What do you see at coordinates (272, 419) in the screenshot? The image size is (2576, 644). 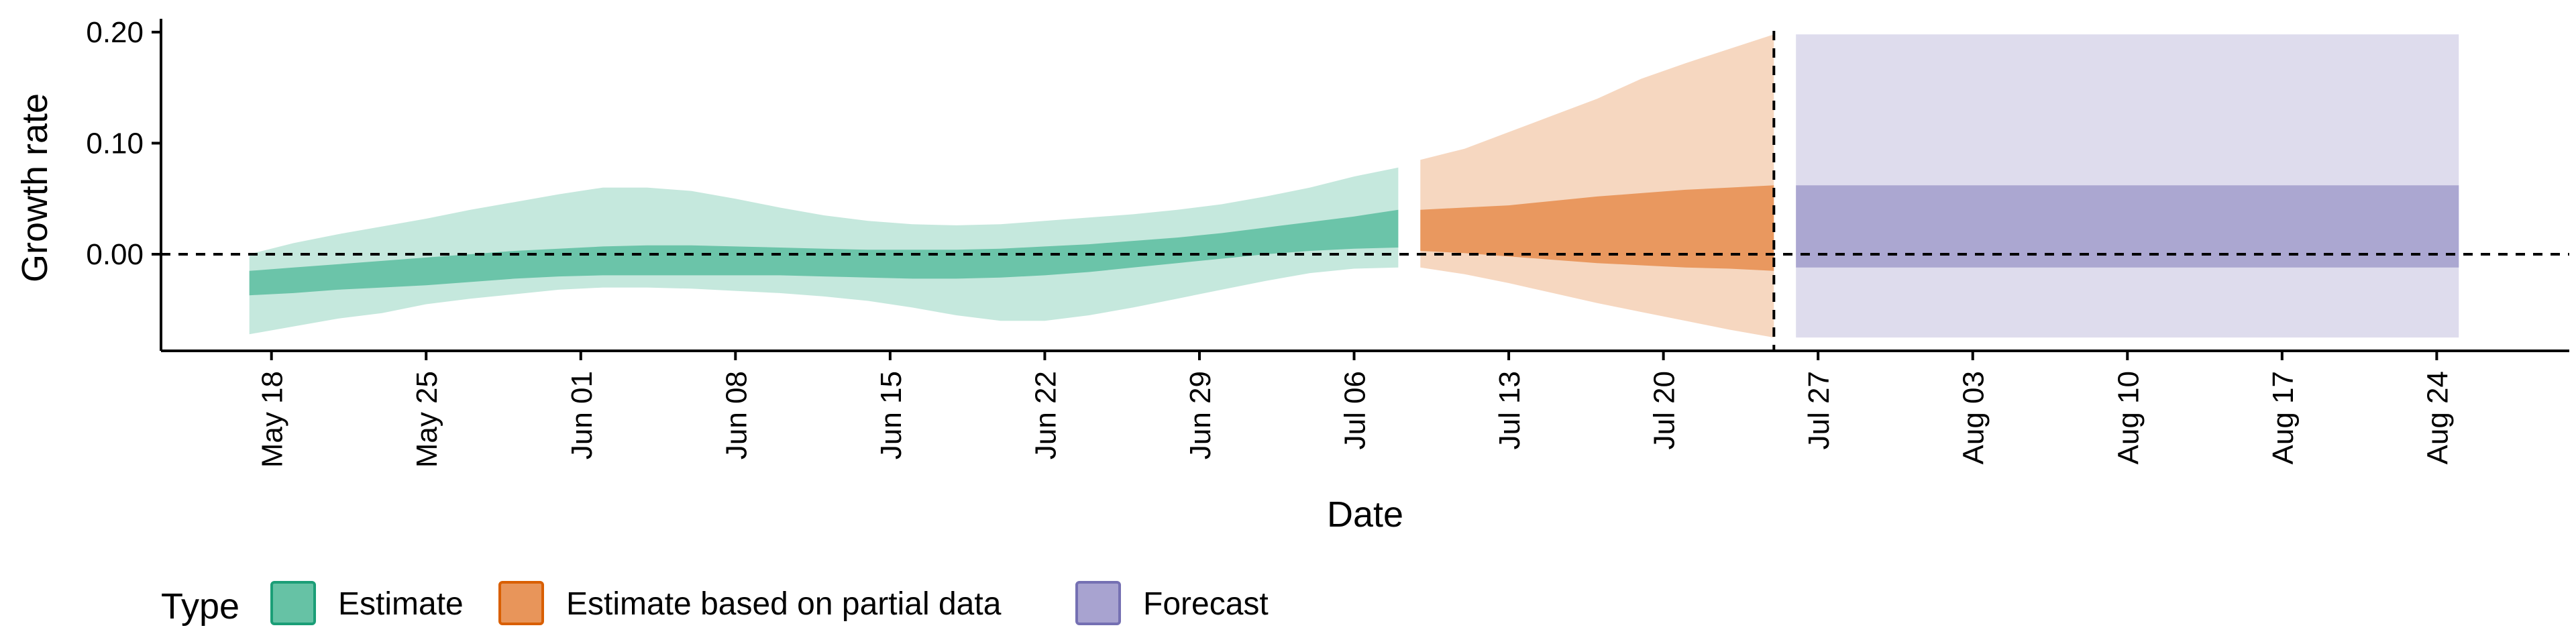 I see `x-tick-label: May 18` at bounding box center [272, 419].